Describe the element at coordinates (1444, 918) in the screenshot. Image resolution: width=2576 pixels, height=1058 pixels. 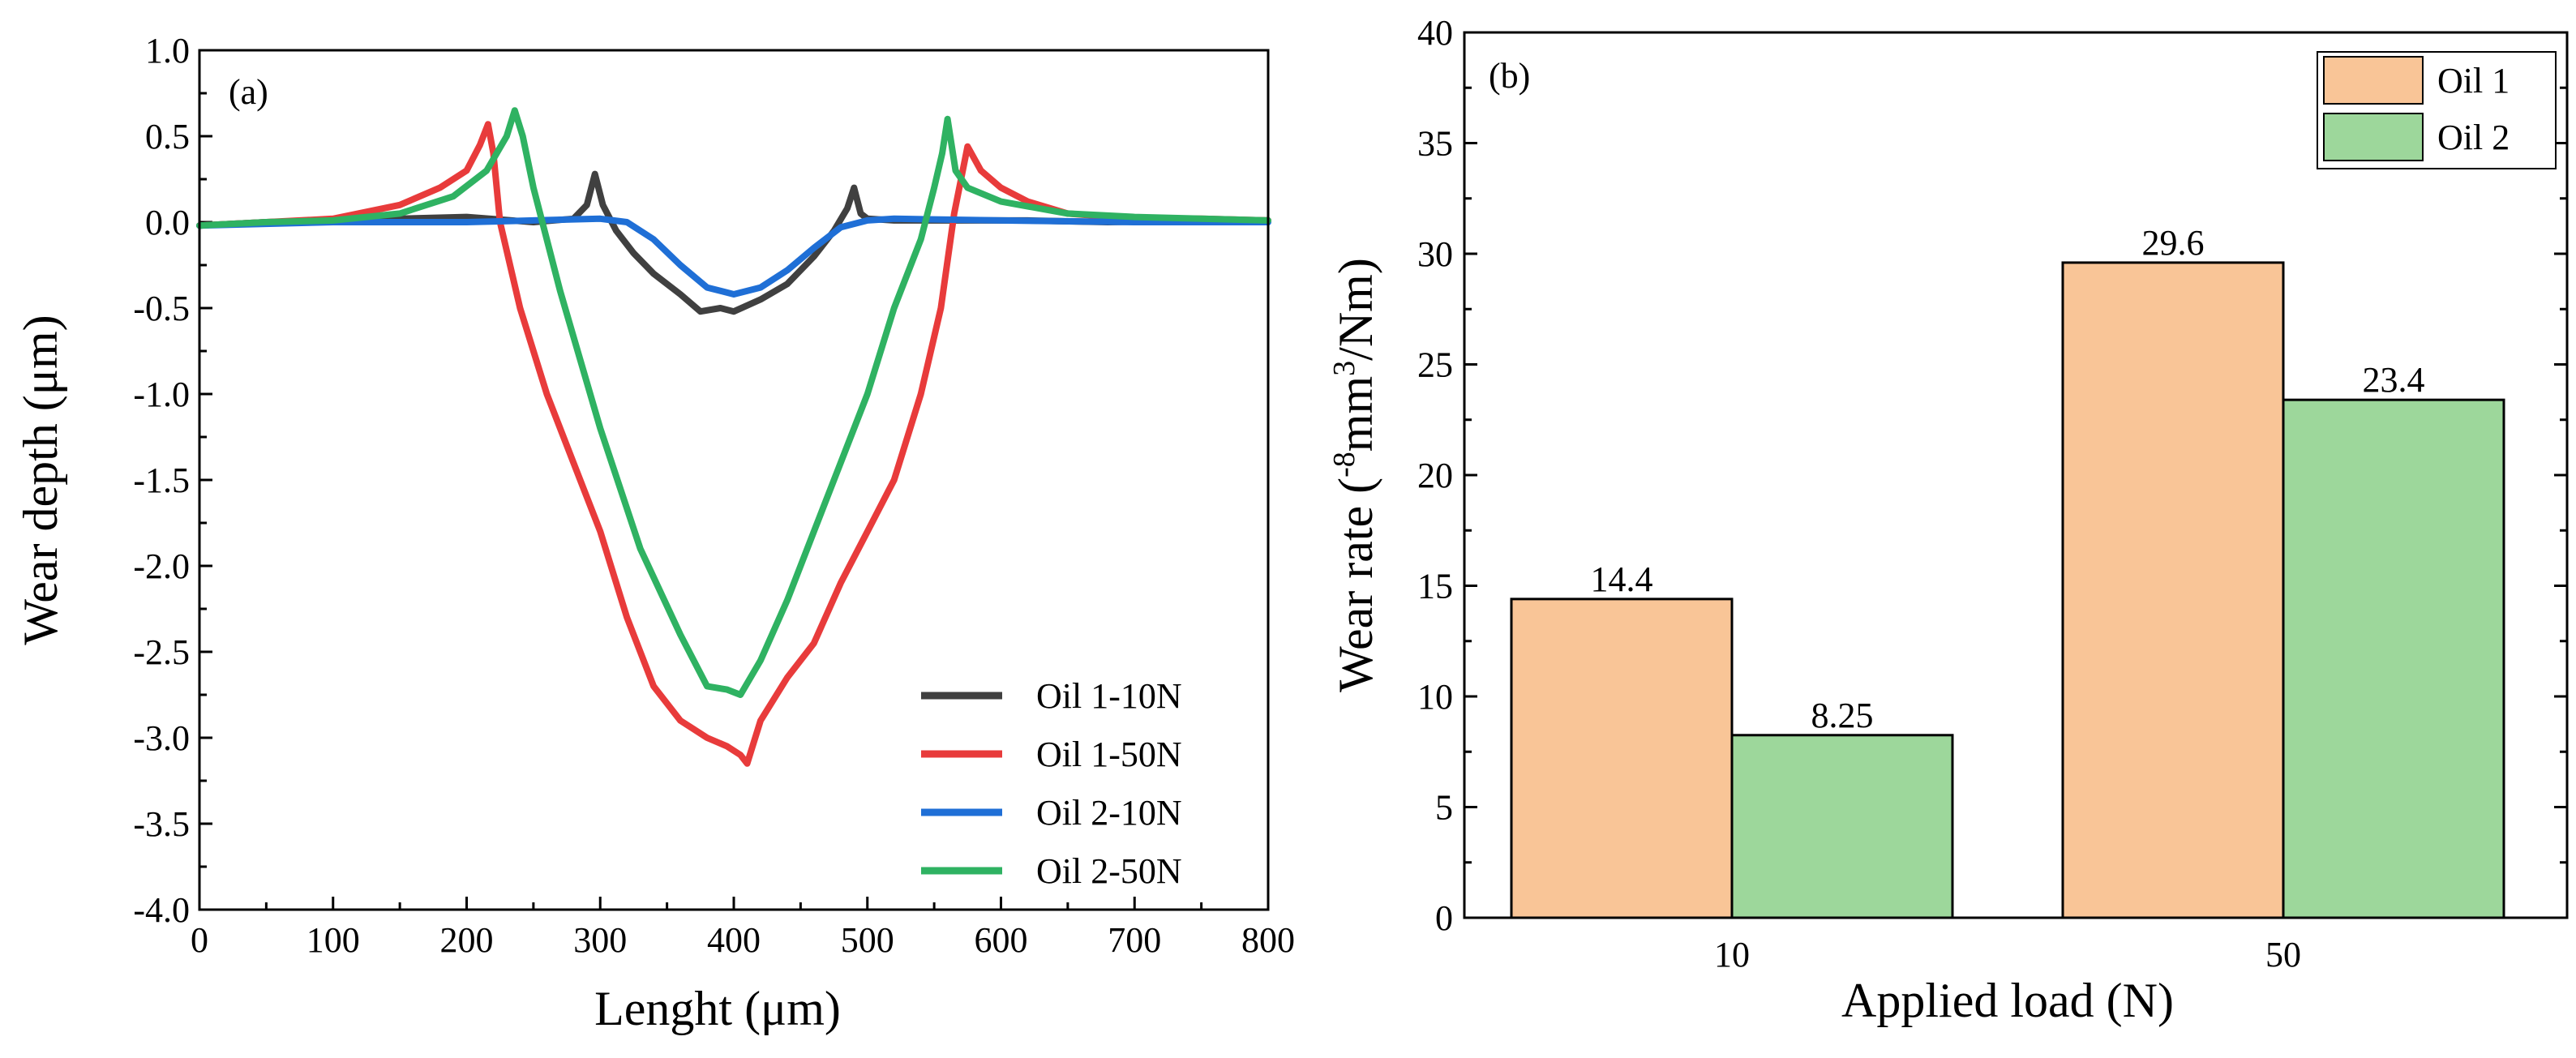
I see `y-tick-label: 0` at that location.